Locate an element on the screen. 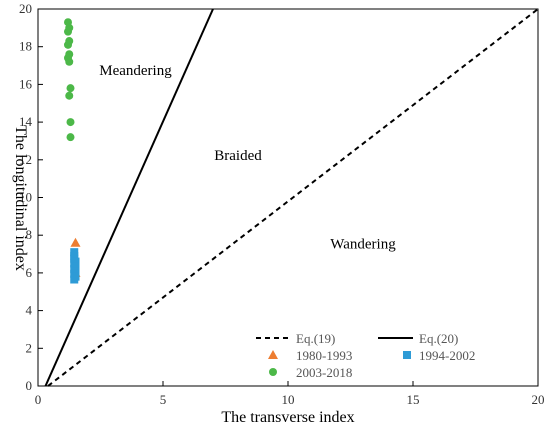  points-layer is located at coordinates (72, 151).